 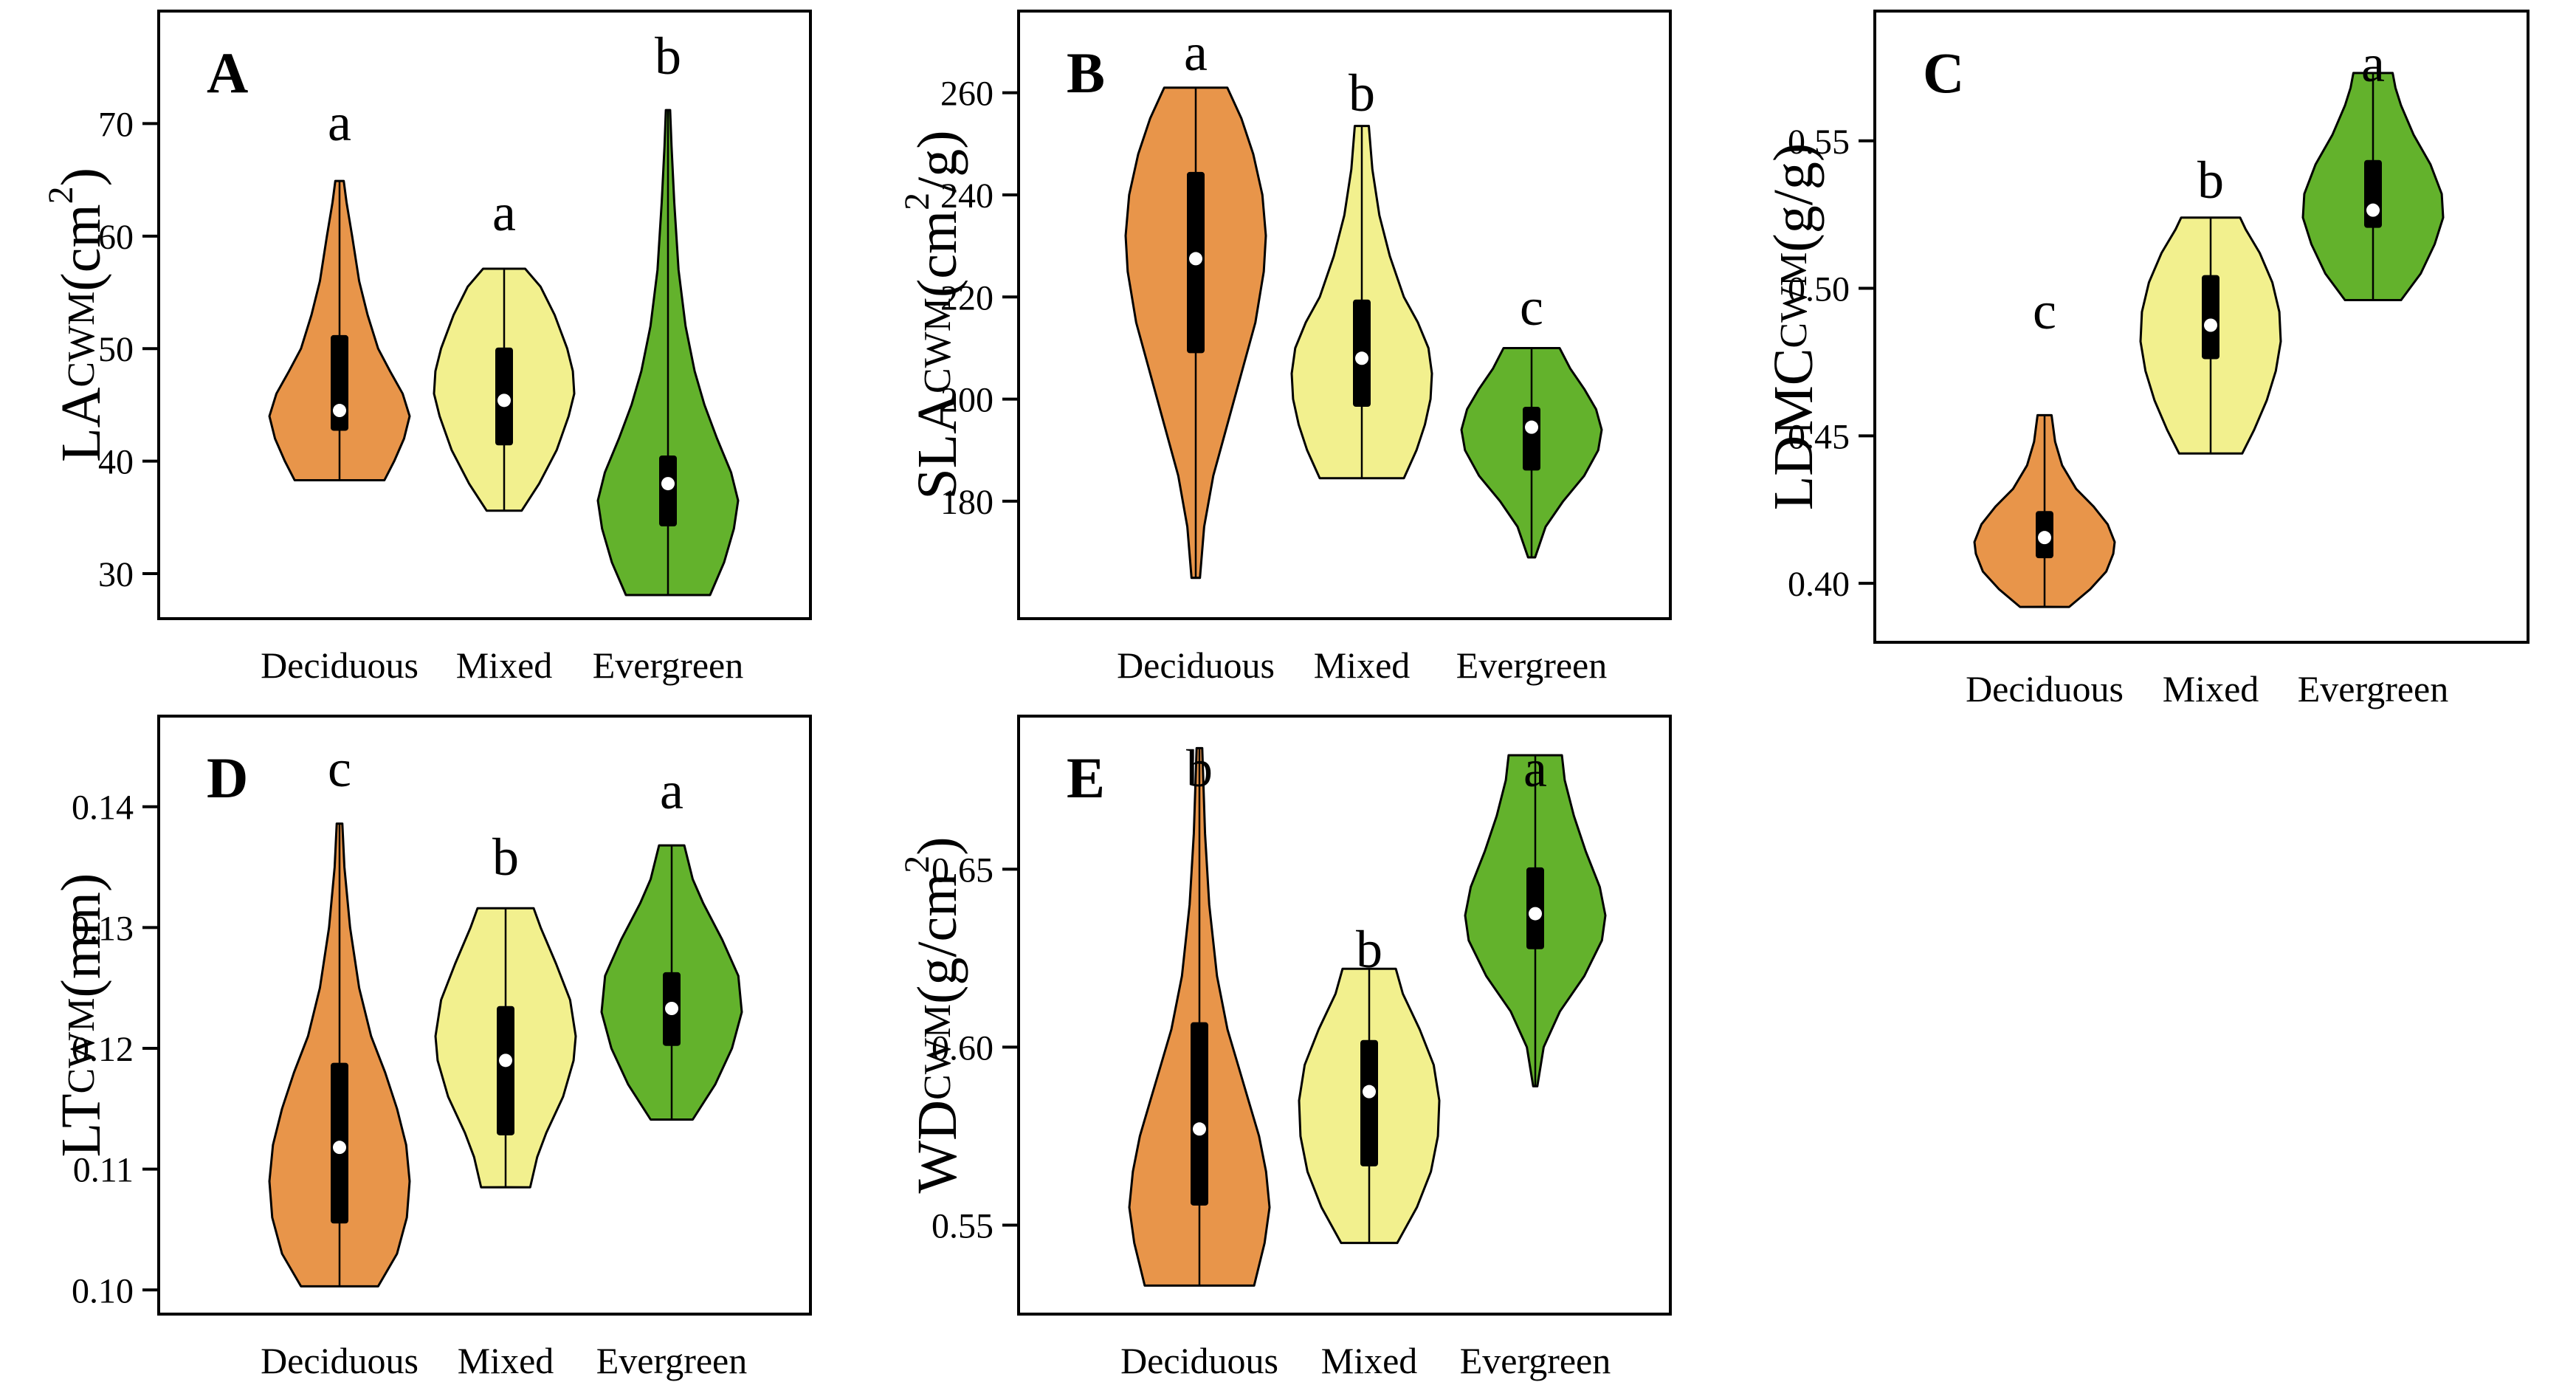 What do you see at coordinates (77, 315) in the screenshot?
I see `y-axis-title: LACWM(cm2)` at bounding box center [77, 315].